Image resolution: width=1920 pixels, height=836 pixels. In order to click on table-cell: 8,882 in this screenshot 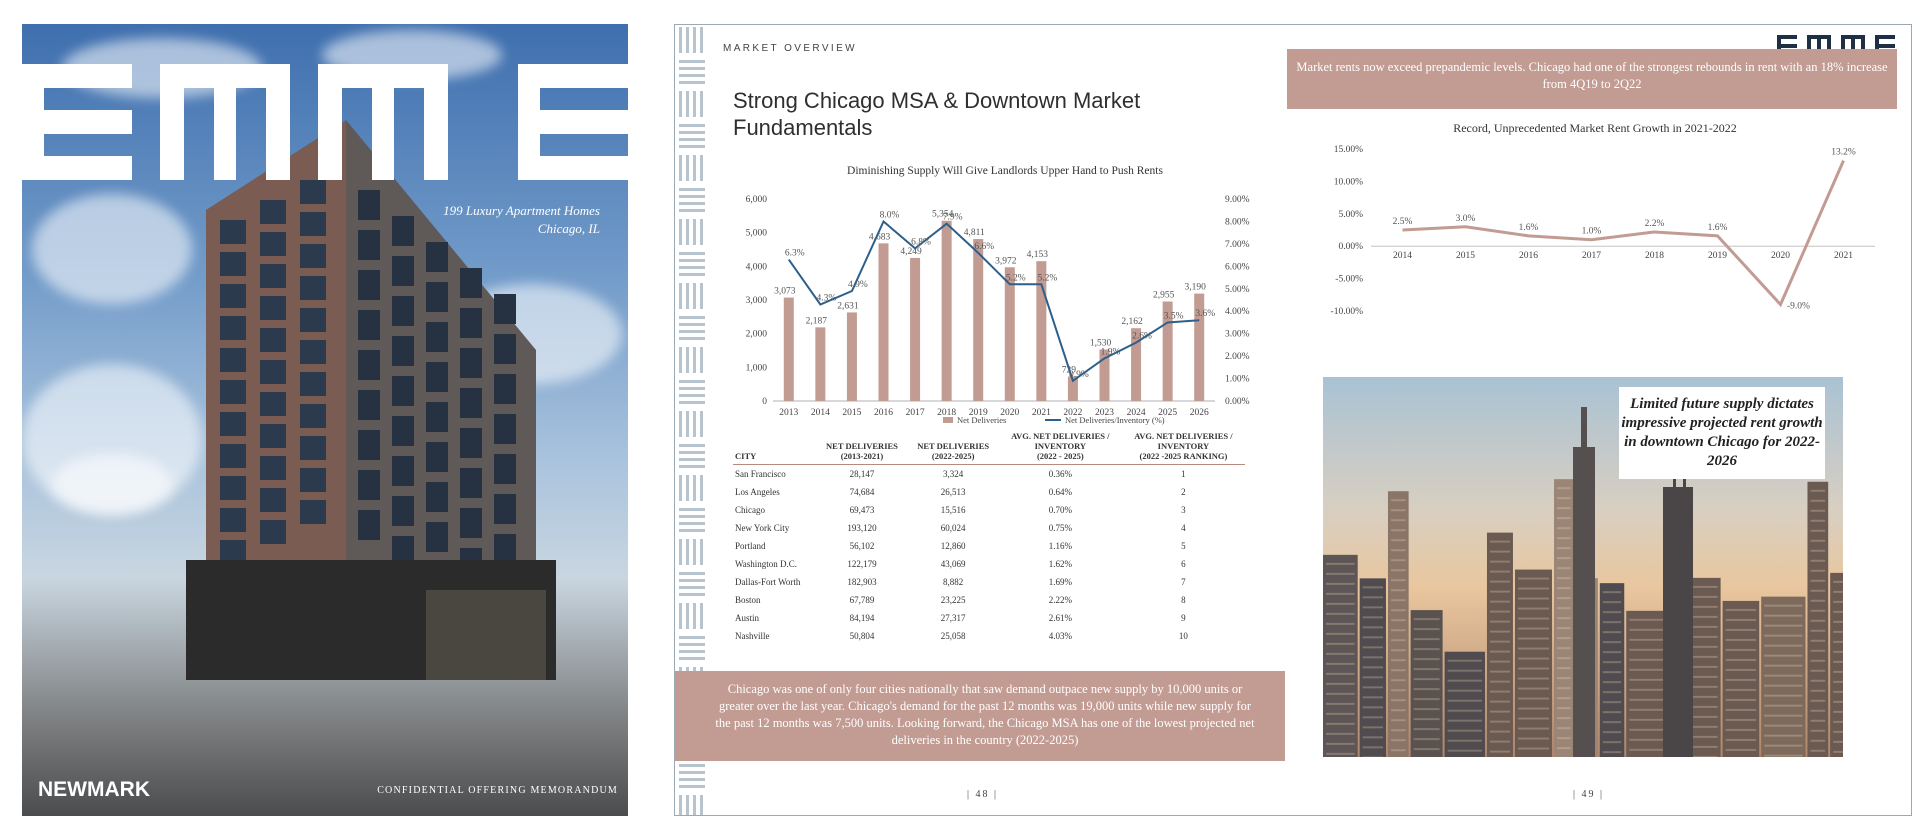, I will do `click(953, 582)`.